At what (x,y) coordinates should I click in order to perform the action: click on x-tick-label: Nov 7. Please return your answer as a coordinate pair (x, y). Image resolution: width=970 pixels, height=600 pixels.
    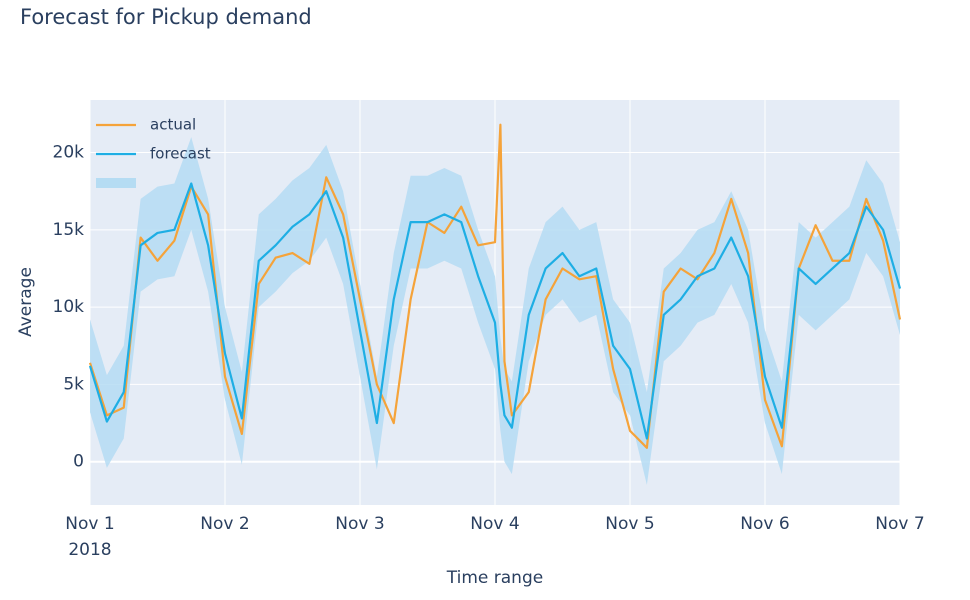
    Looking at the image, I should click on (899, 524).